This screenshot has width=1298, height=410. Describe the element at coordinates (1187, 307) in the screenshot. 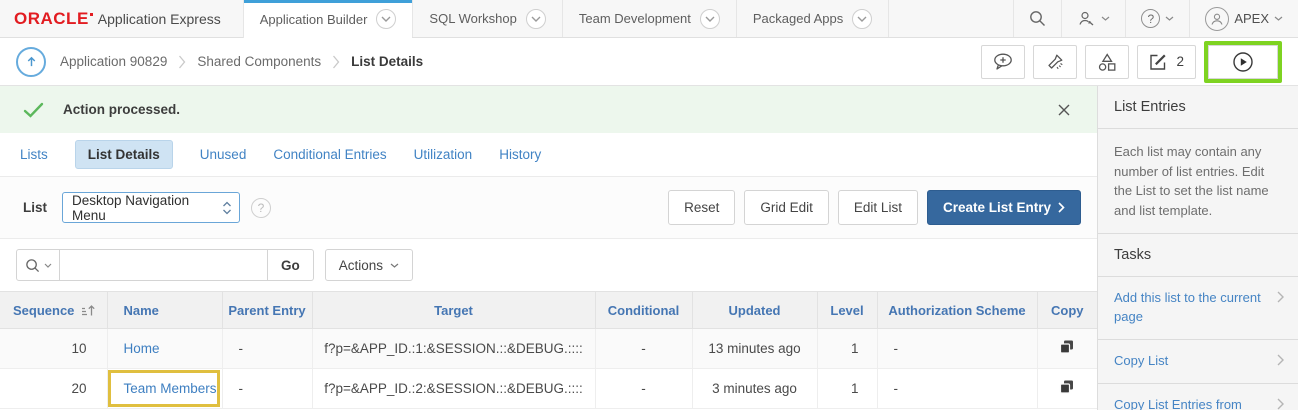

I see `task-label: Add this list to the current page` at that location.